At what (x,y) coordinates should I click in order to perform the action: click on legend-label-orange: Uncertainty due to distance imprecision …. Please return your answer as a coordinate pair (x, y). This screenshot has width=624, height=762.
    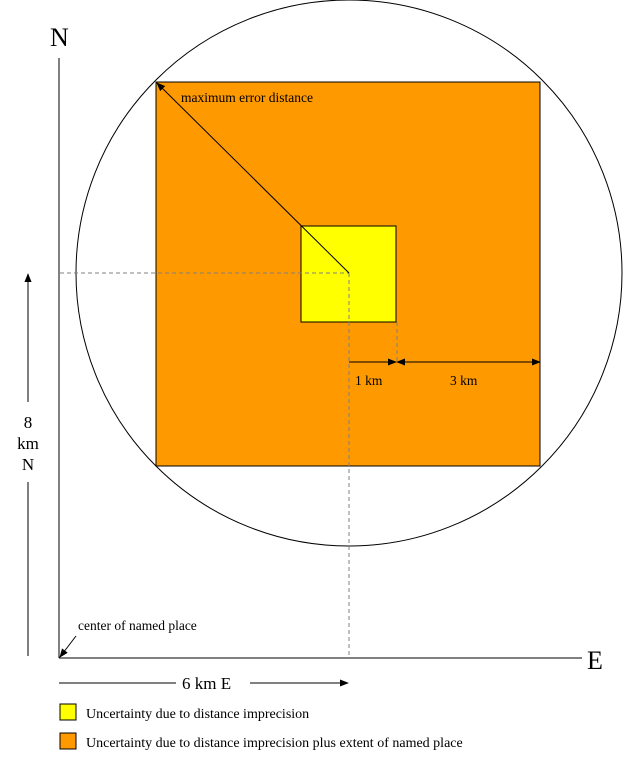
    Looking at the image, I should click on (274, 743).